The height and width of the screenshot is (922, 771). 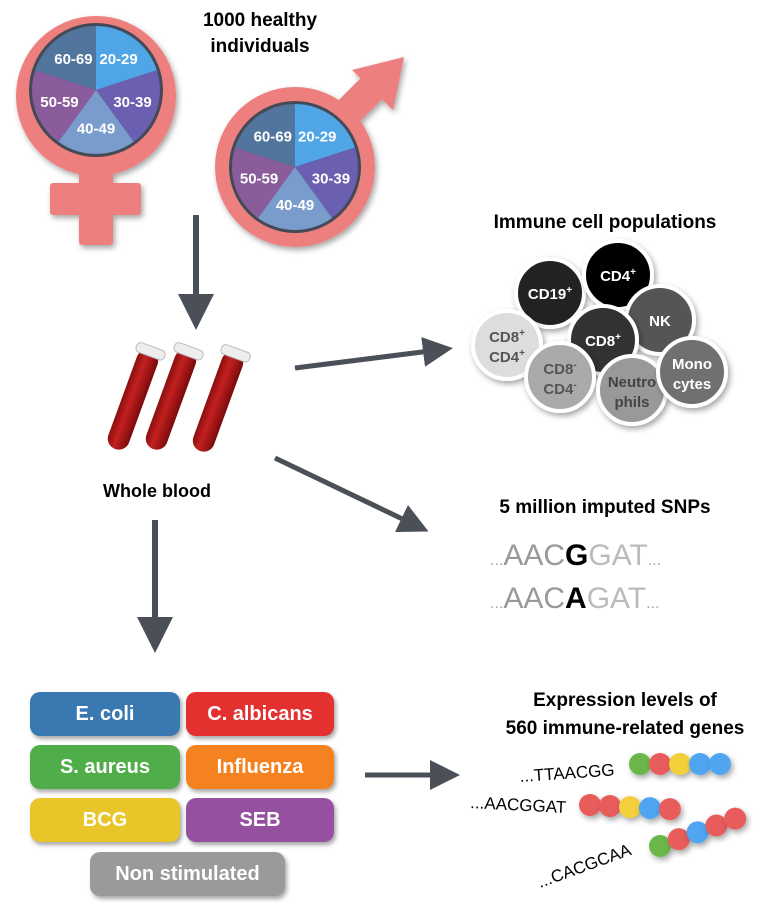 What do you see at coordinates (575, 807) in the screenshot?
I see `expression-row: ...AACGGAT` at bounding box center [575, 807].